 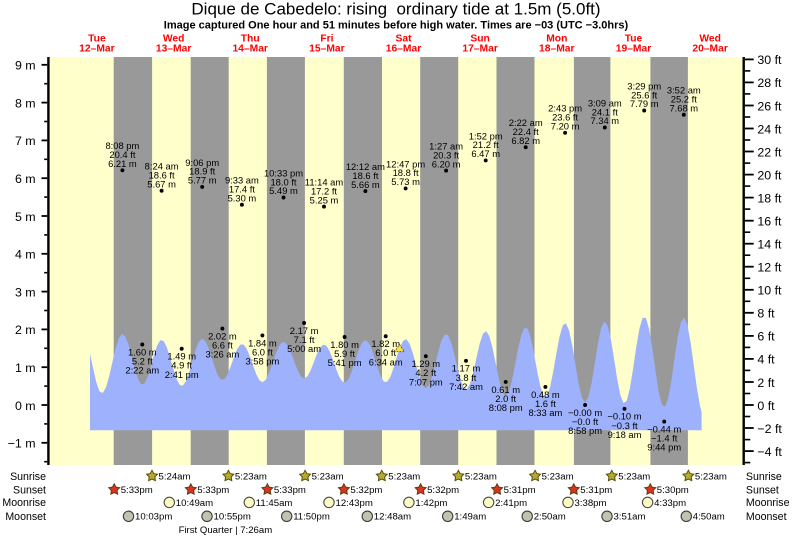 What do you see at coordinates (354, 503) in the screenshot?
I see `svg-text: 12:43pm` at bounding box center [354, 503].